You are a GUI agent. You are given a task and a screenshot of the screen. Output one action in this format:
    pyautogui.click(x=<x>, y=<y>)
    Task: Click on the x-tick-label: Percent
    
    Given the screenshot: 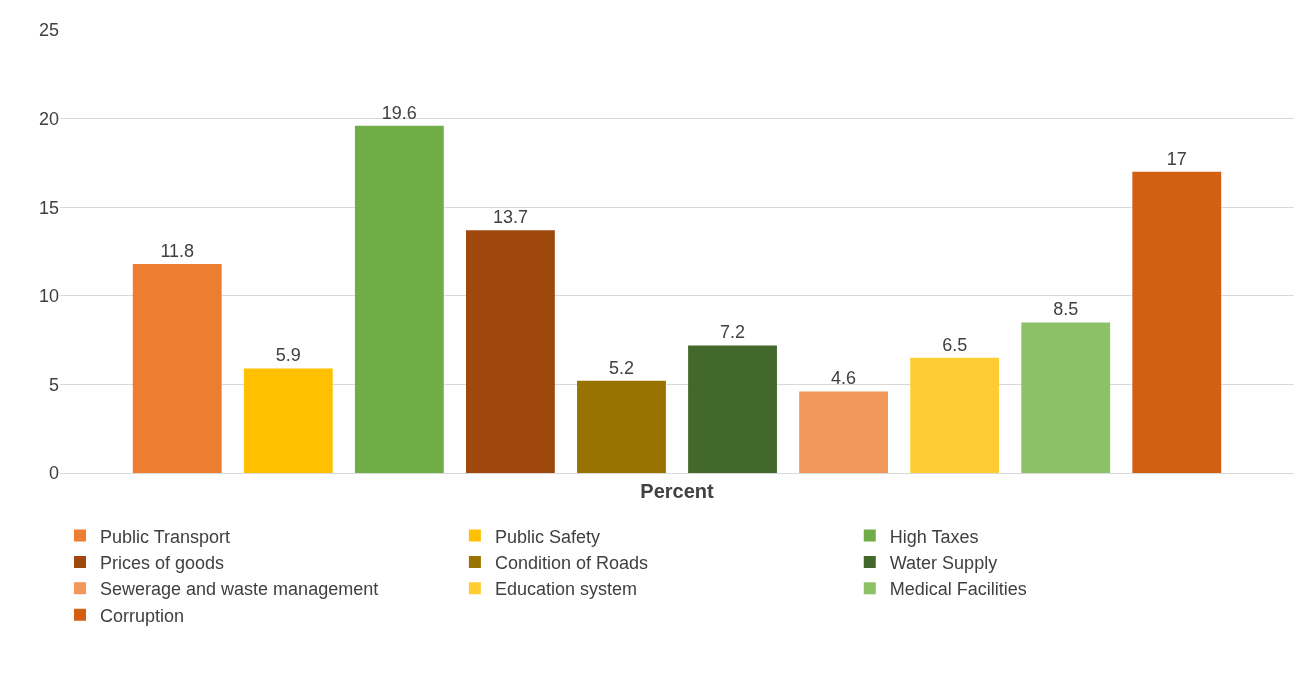 What is the action you would take?
    pyautogui.click(x=677, y=491)
    